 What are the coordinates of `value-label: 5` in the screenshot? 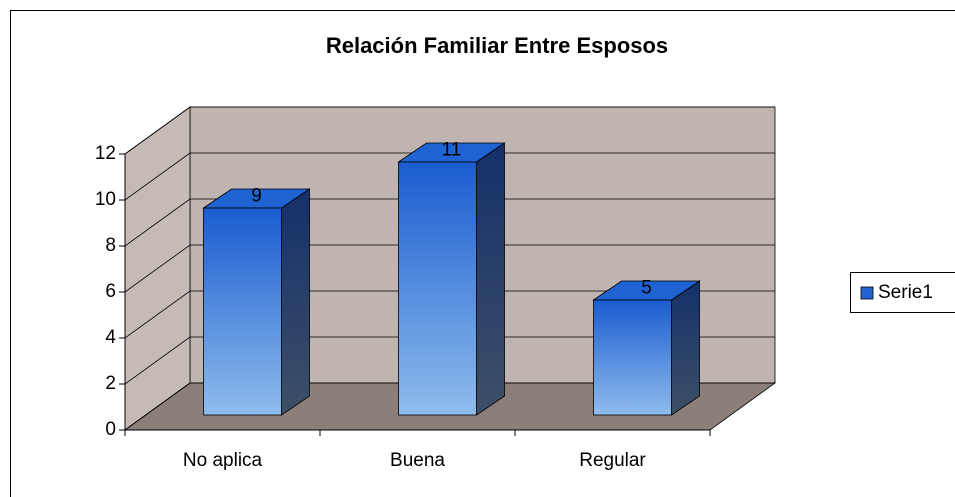 It's located at (646, 288).